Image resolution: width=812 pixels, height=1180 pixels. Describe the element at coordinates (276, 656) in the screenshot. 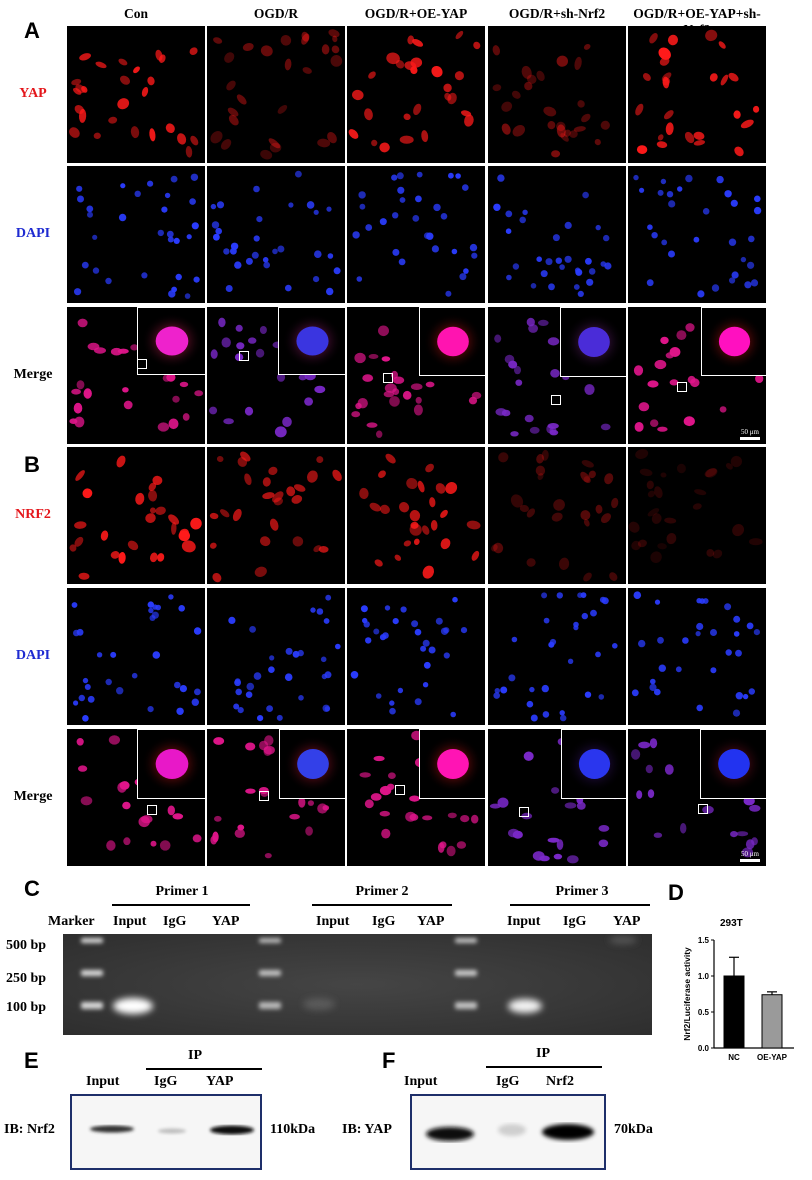

I see `panel-b-image-r1-c1` at that location.